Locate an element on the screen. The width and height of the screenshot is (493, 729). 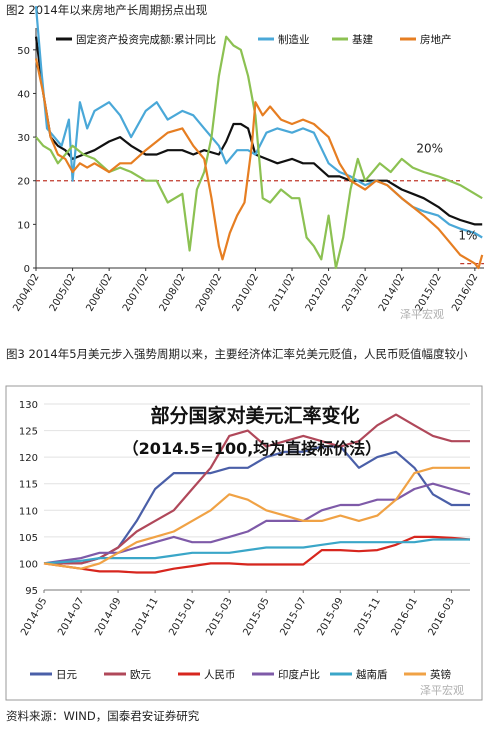
annotation-label: 1% is located at coordinates (467, 236).